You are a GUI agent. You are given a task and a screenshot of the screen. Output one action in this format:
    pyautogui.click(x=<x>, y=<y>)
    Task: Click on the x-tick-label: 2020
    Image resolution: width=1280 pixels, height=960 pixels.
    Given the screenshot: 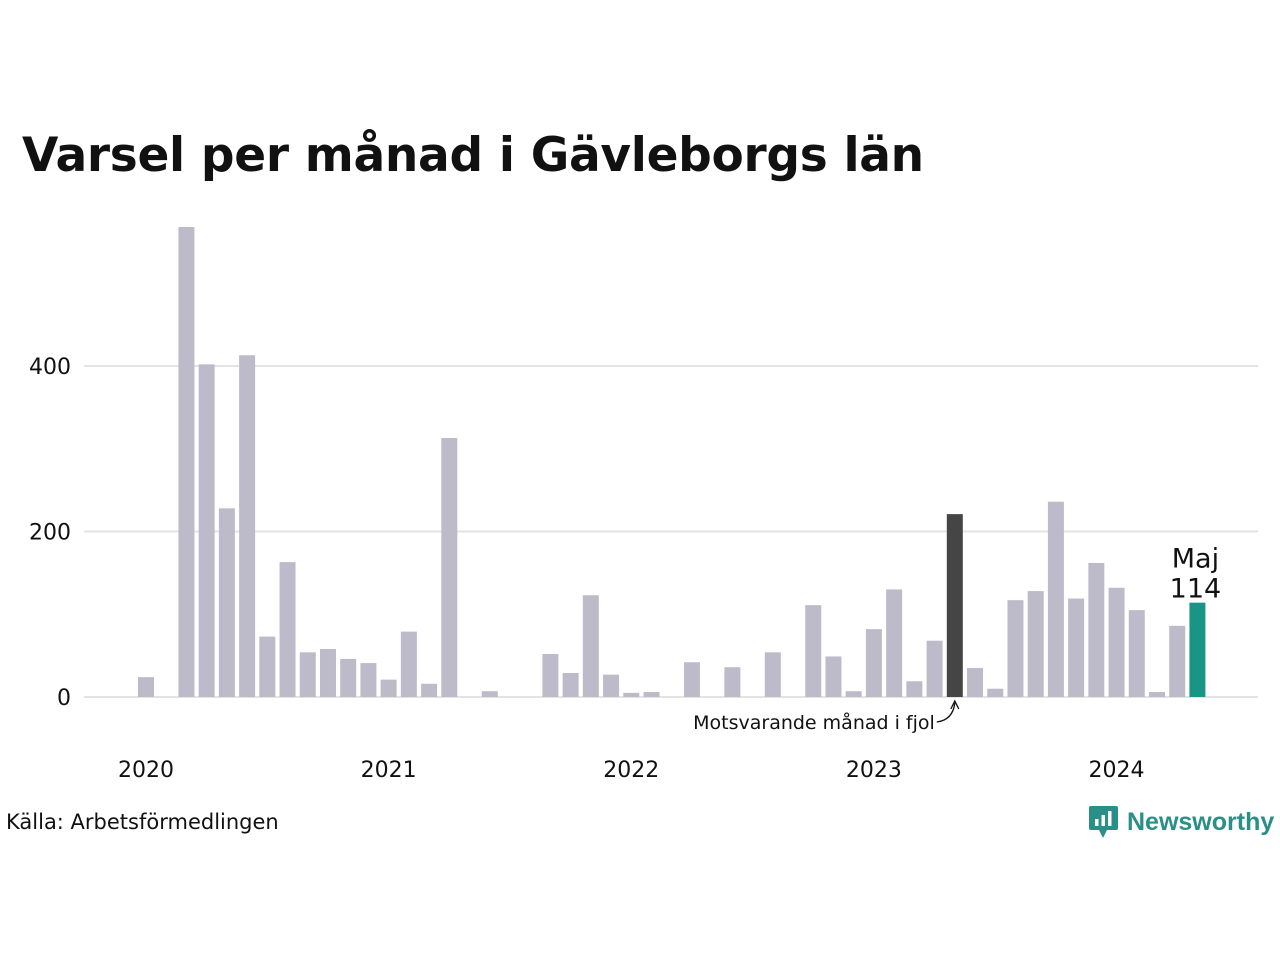 What is the action you would take?
    pyautogui.click(x=146, y=770)
    